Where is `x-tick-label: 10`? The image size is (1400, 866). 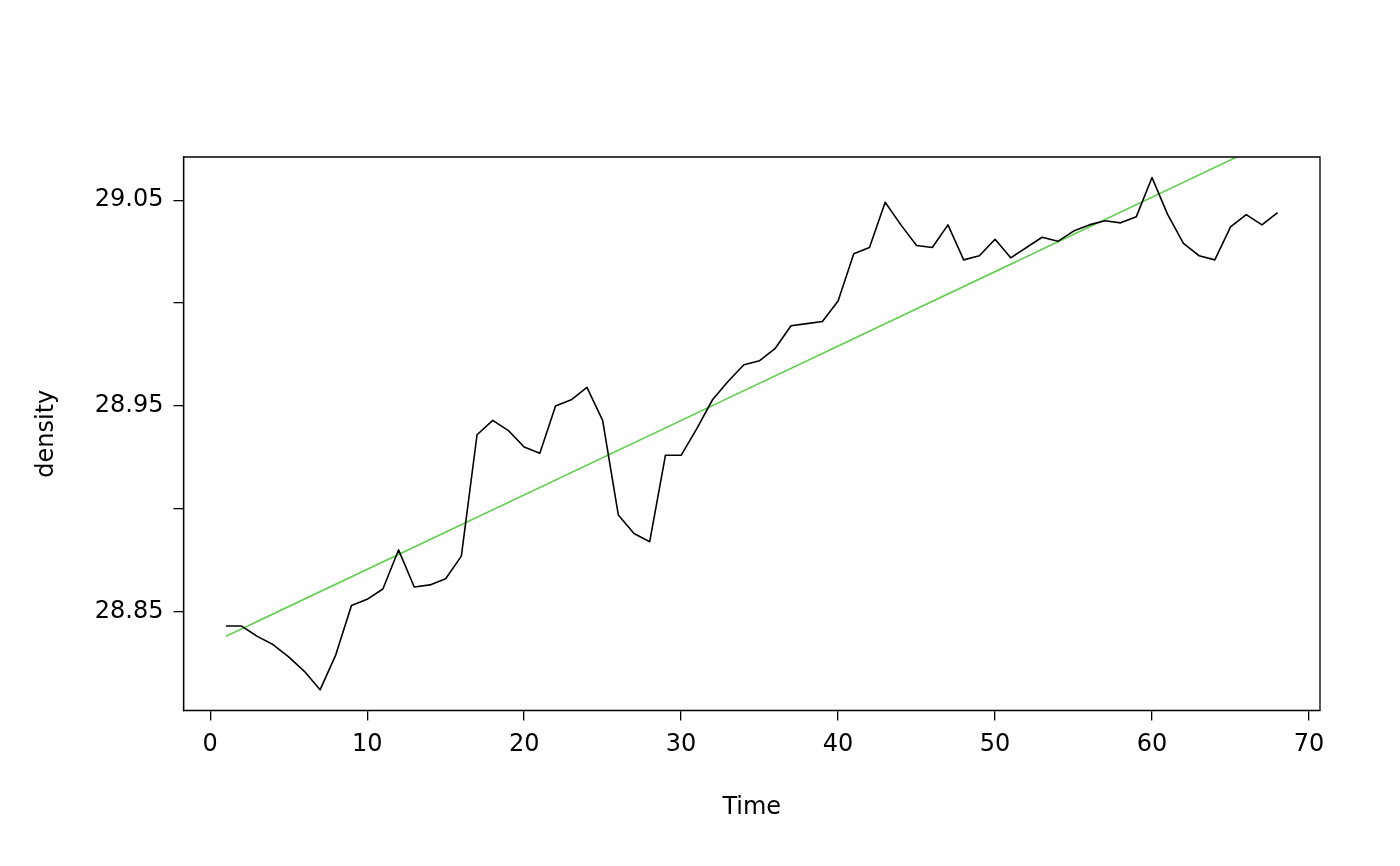 x-tick-label: 10 is located at coordinates (367, 743).